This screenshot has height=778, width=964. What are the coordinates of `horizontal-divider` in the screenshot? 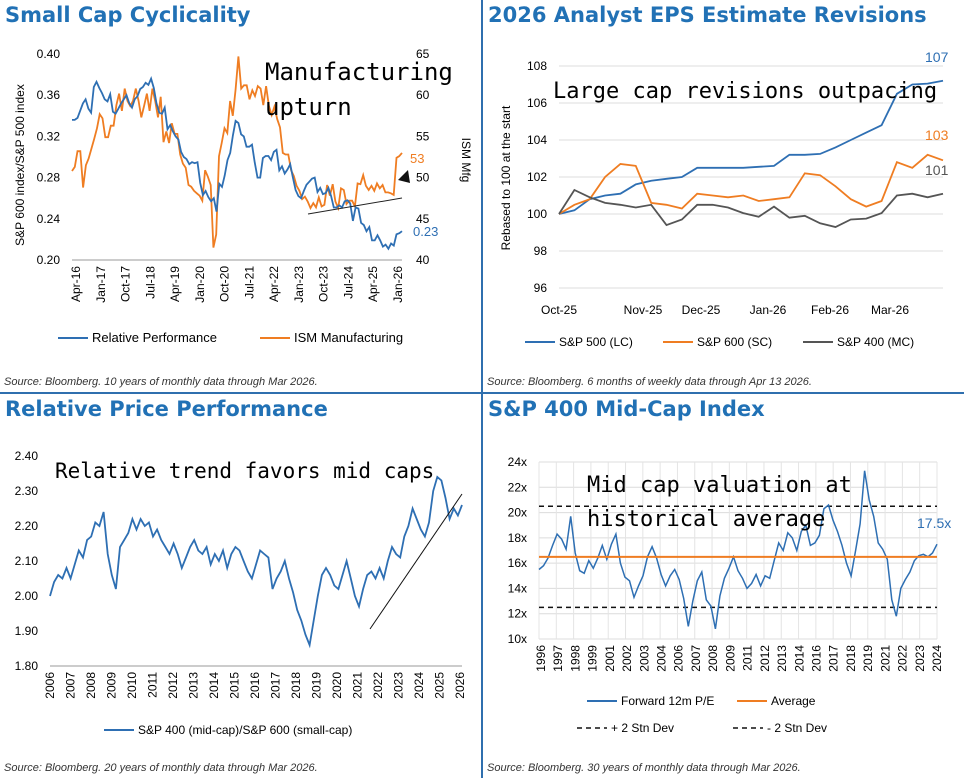 It's located at (482, 393).